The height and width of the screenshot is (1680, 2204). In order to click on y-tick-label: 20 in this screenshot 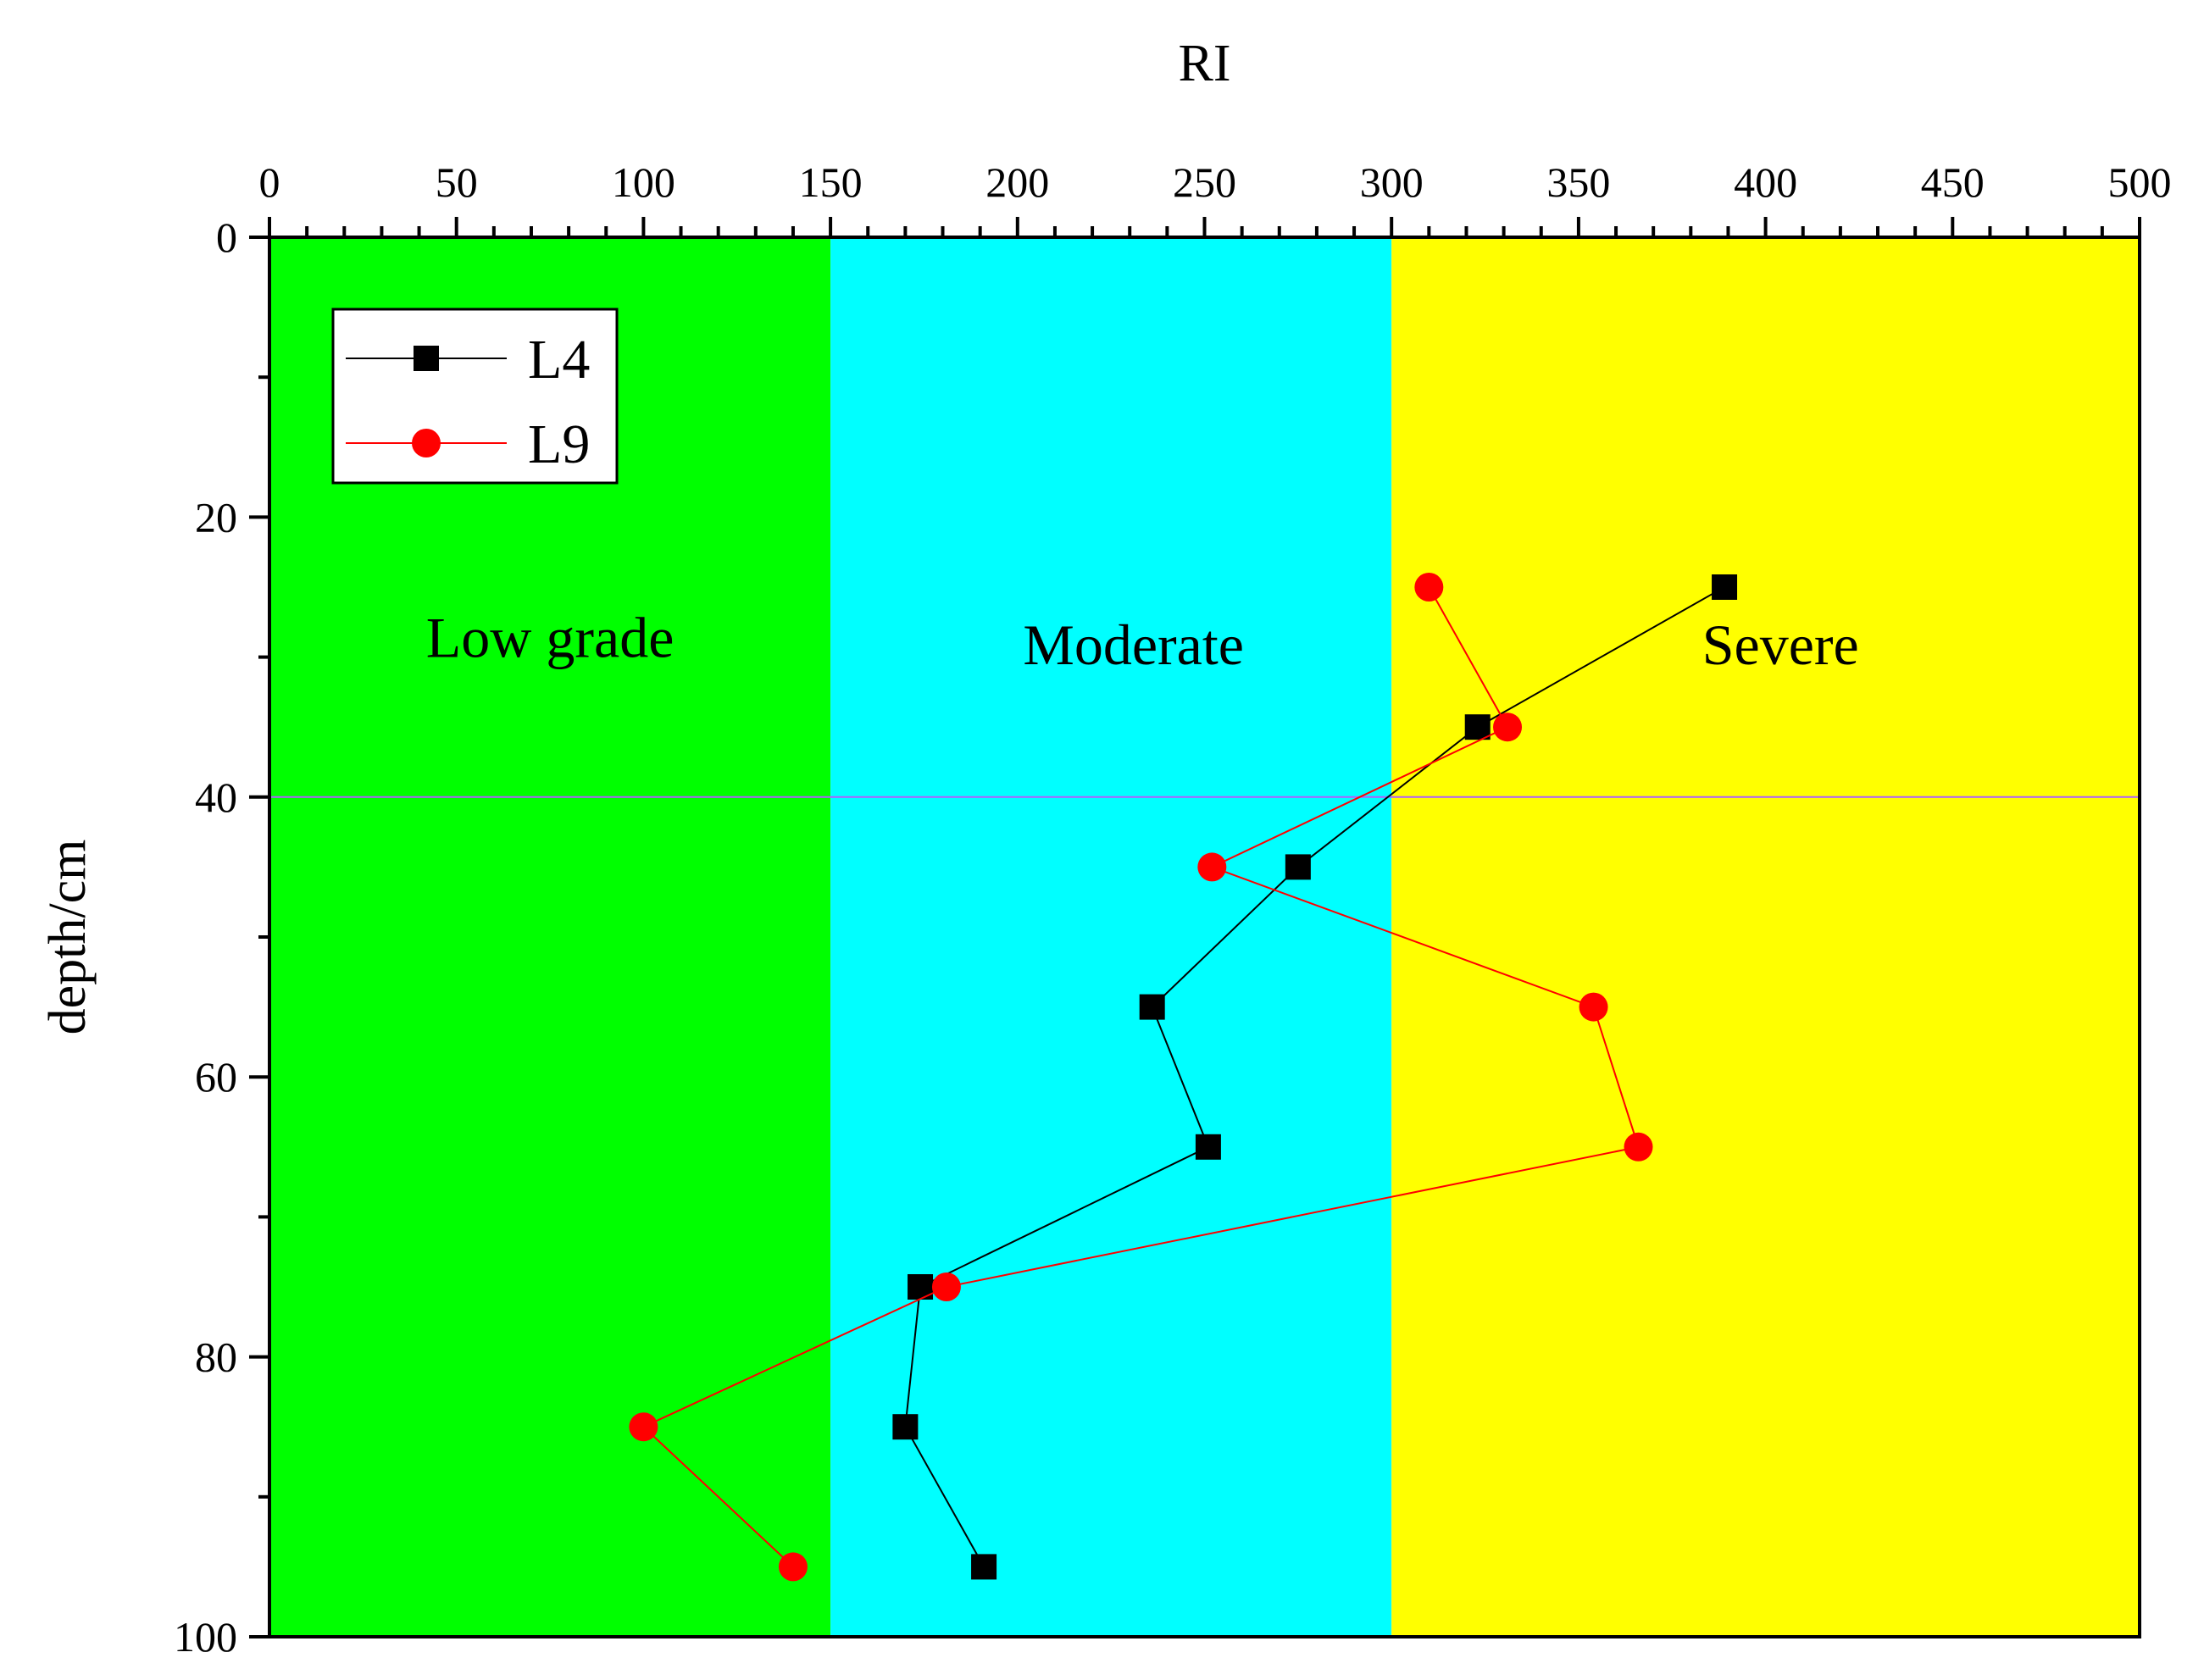, I will do `click(216, 517)`.